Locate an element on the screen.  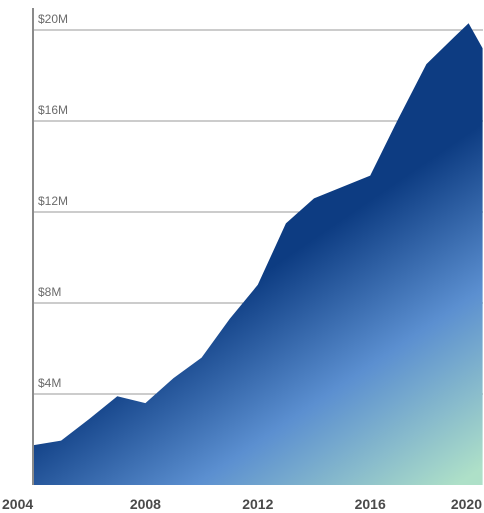
x-tick-label: 2020 is located at coordinates (466, 504).